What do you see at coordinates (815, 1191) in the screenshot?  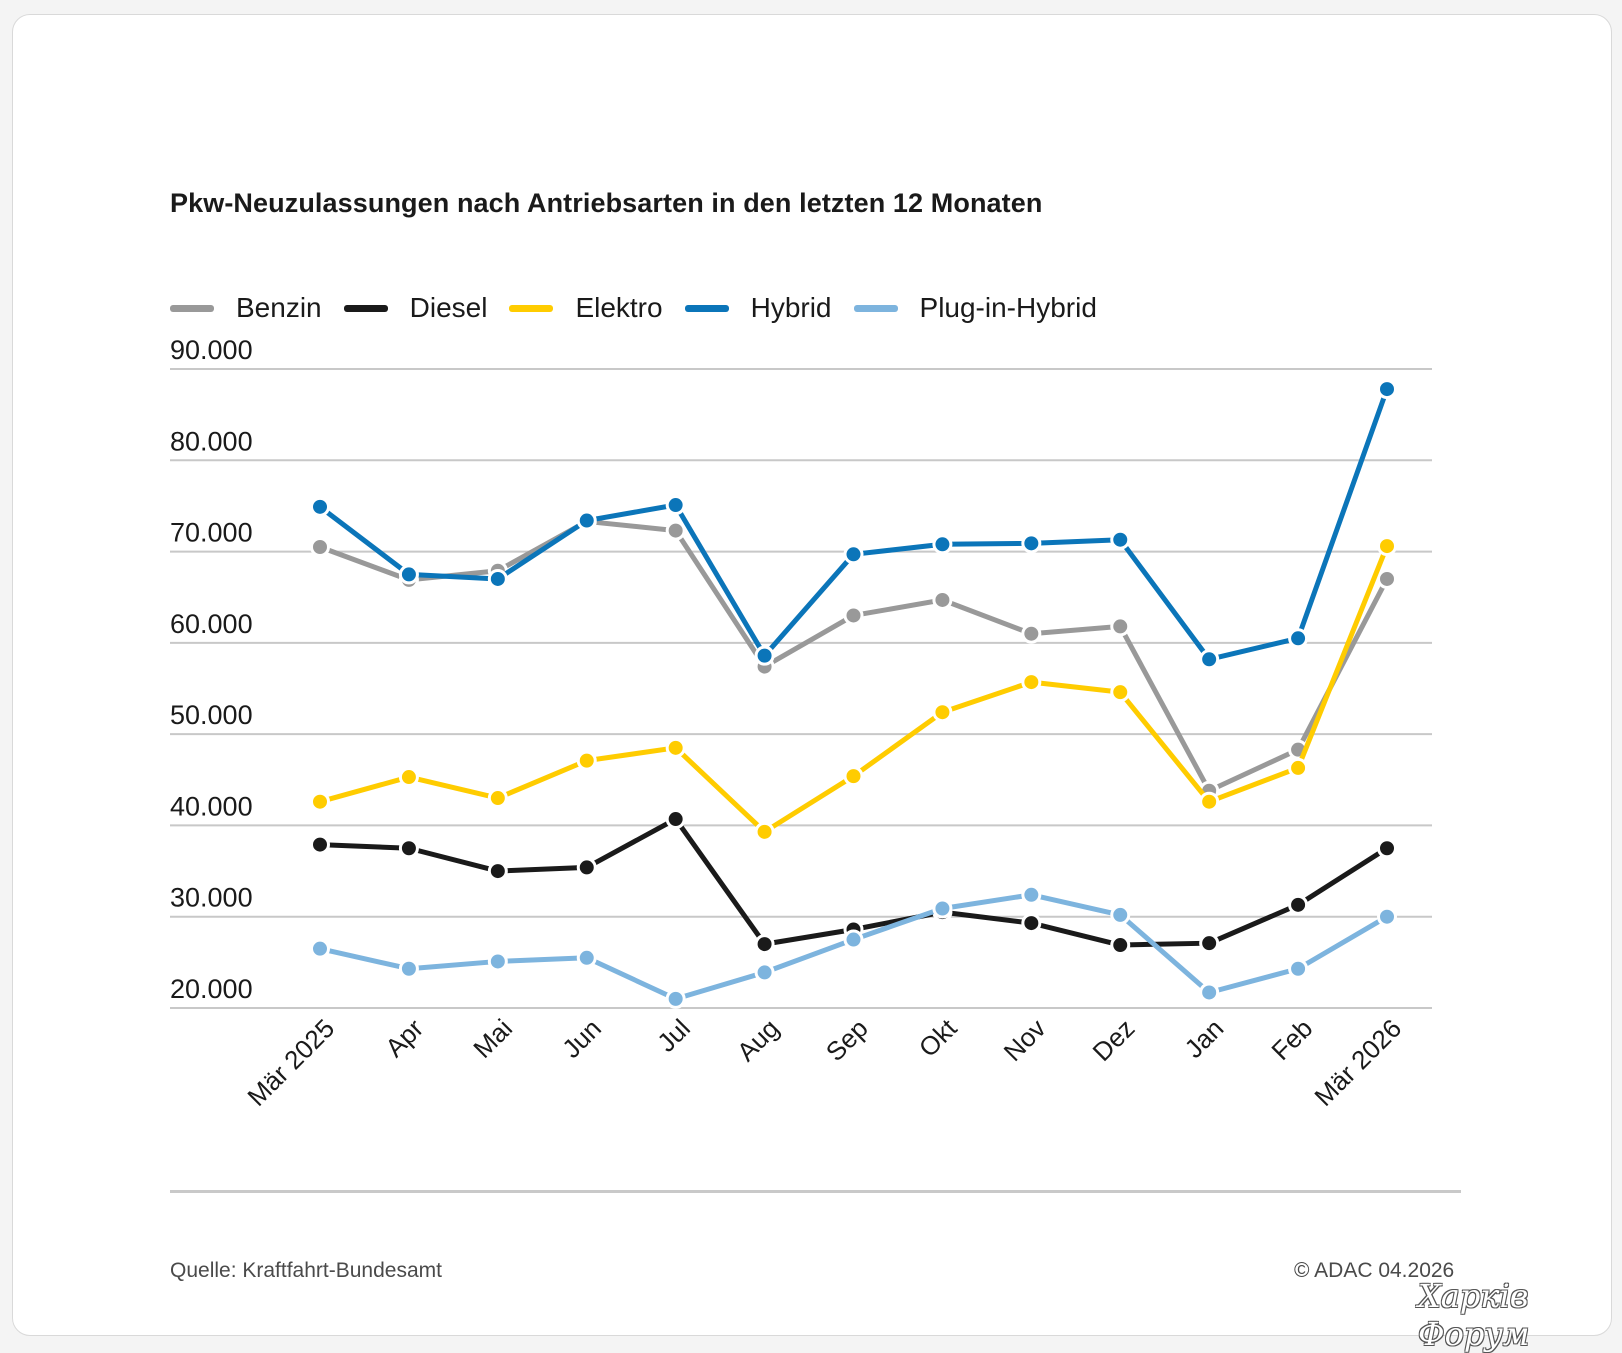 I see `footer-divider` at bounding box center [815, 1191].